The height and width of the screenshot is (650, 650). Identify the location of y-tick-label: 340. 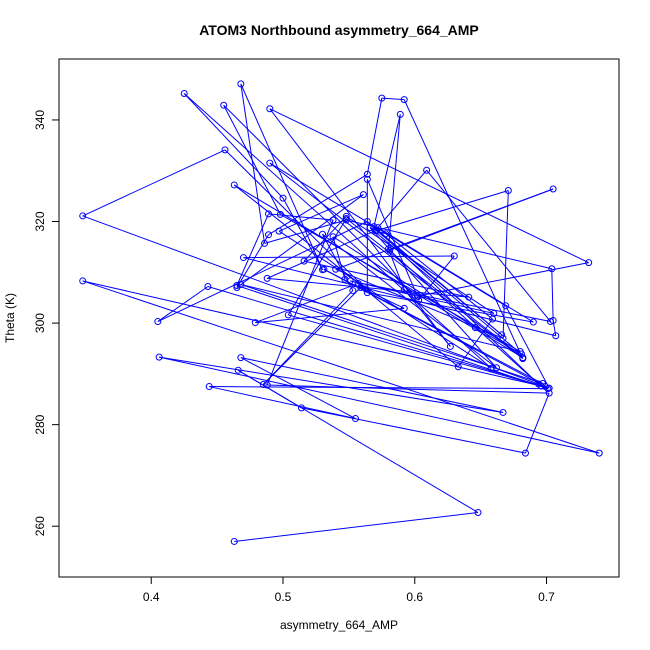
(40, 120).